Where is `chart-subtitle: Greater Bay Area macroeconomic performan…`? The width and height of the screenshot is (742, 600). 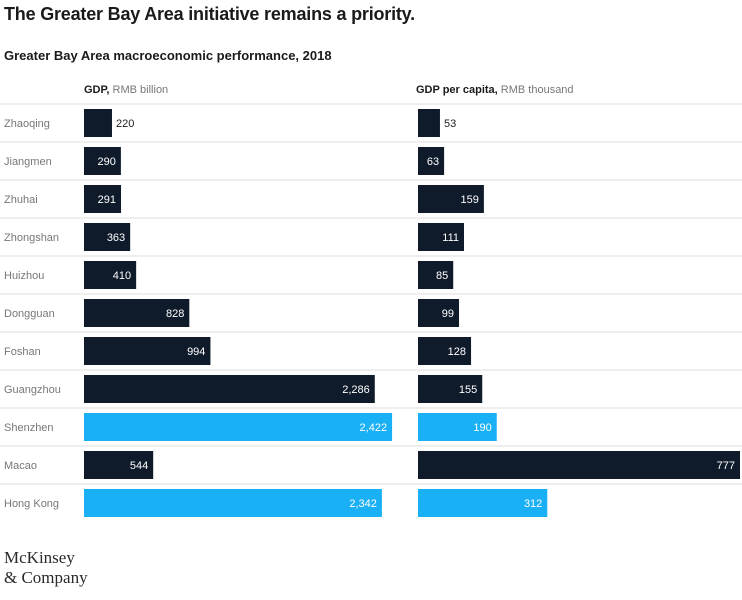 chart-subtitle: Greater Bay Area macroeconomic performan… is located at coordinates (168, 55).